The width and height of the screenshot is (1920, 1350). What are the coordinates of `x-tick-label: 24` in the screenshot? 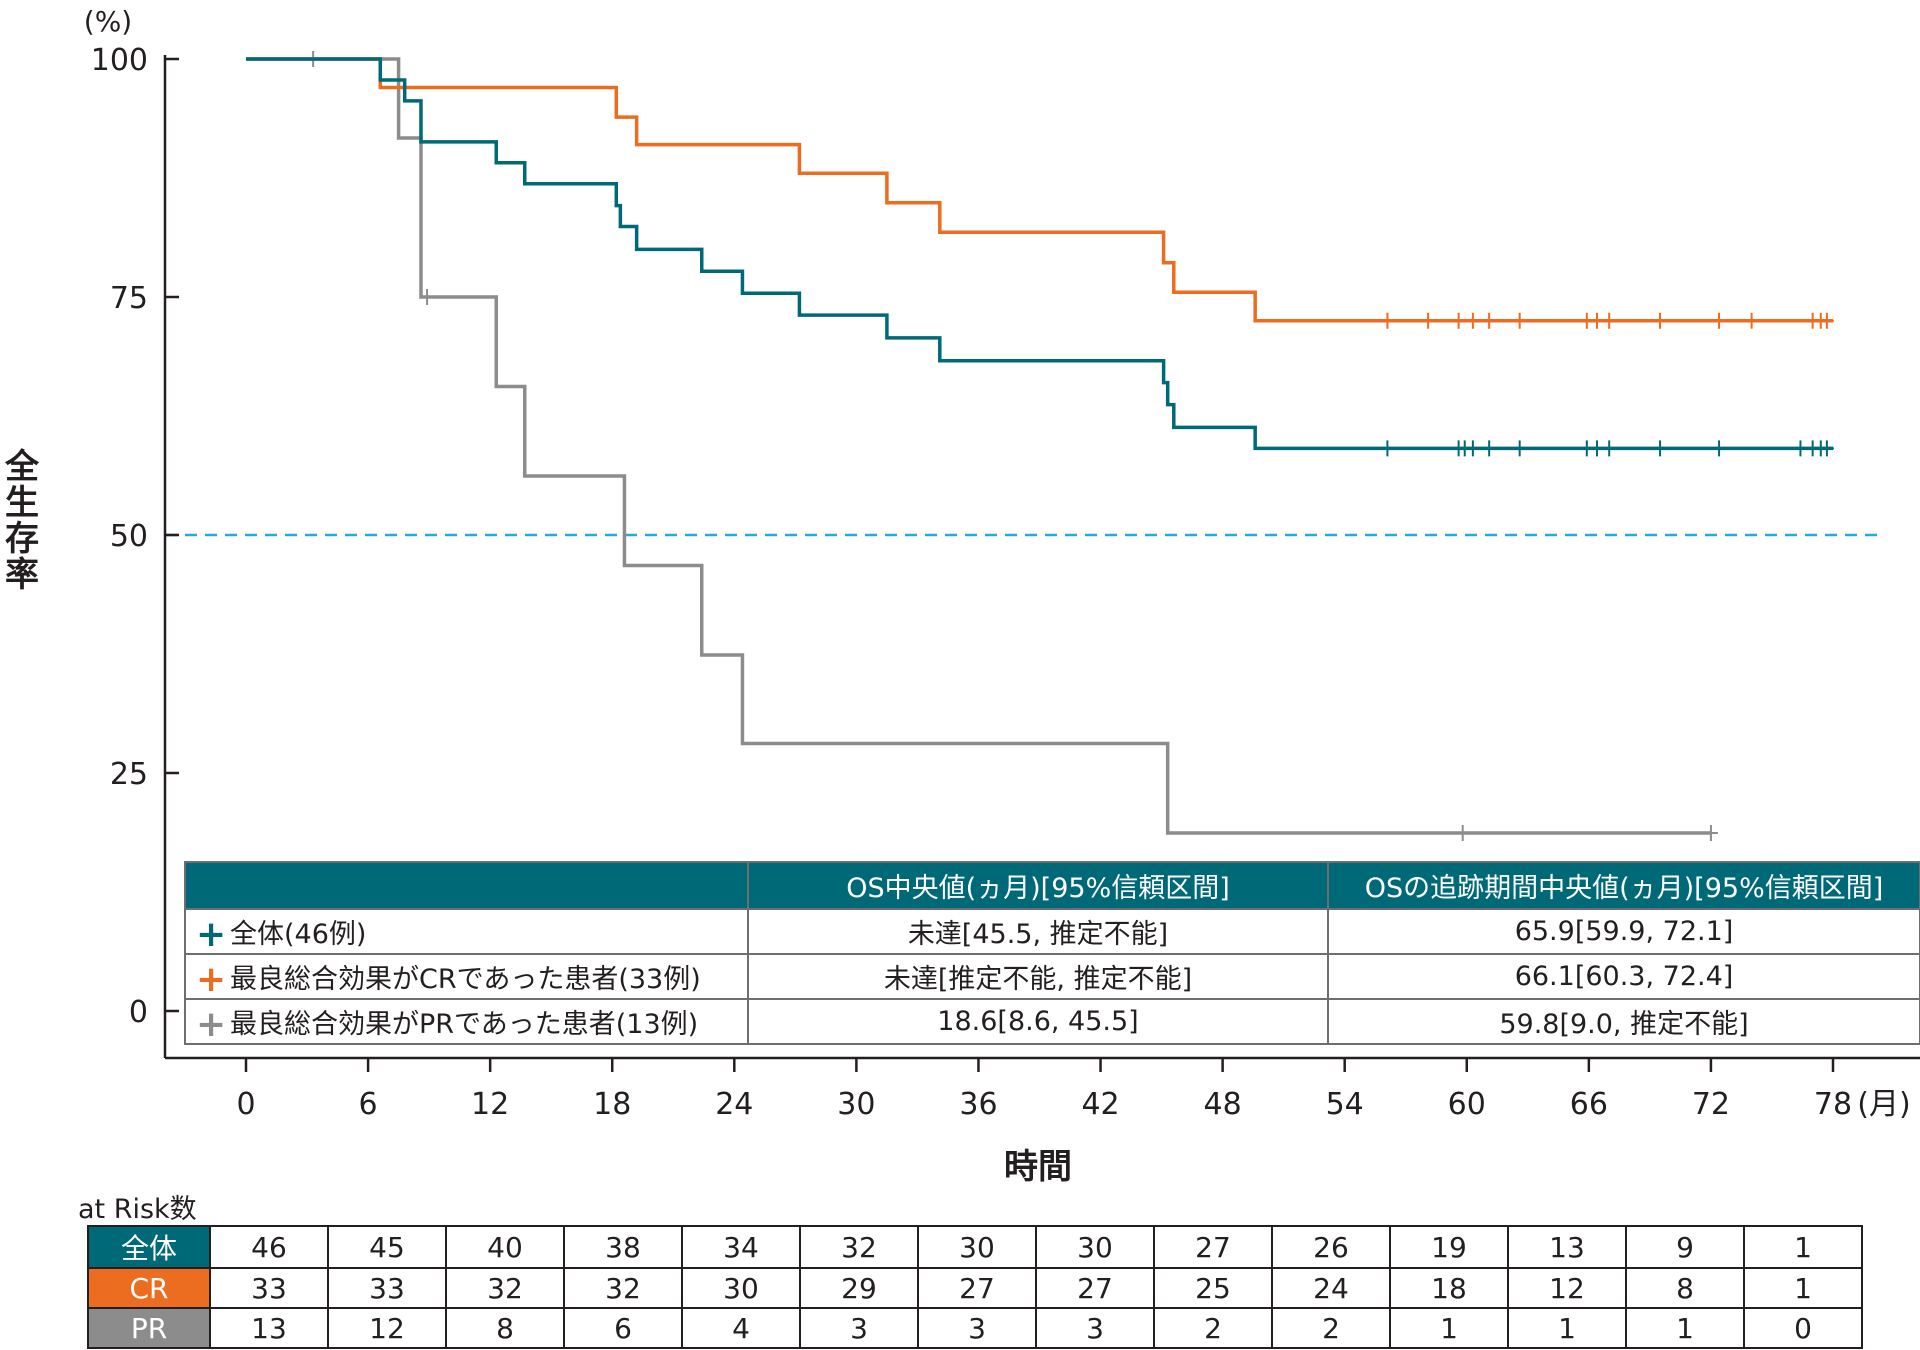 It's located at (734, 1104).